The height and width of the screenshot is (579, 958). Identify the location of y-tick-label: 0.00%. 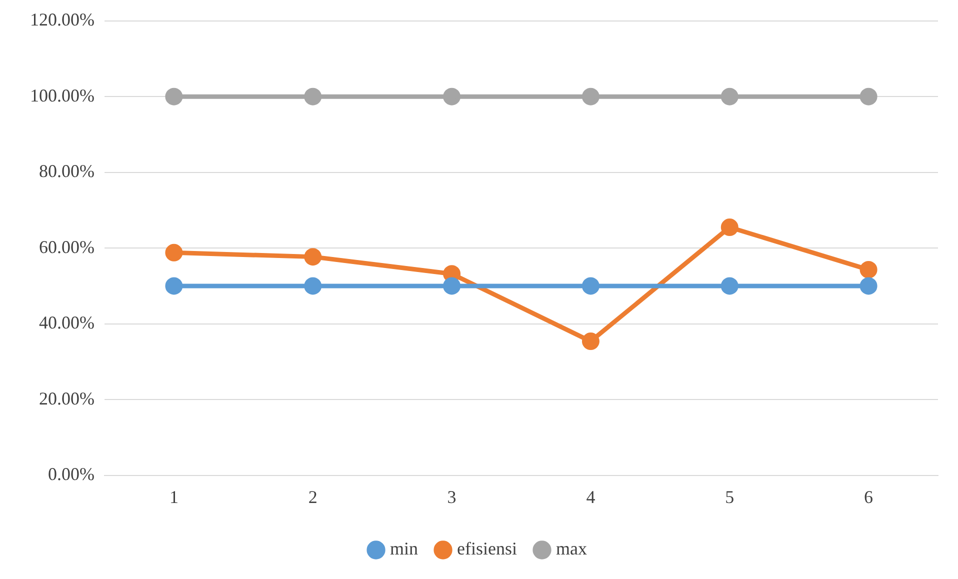
(71, 474).